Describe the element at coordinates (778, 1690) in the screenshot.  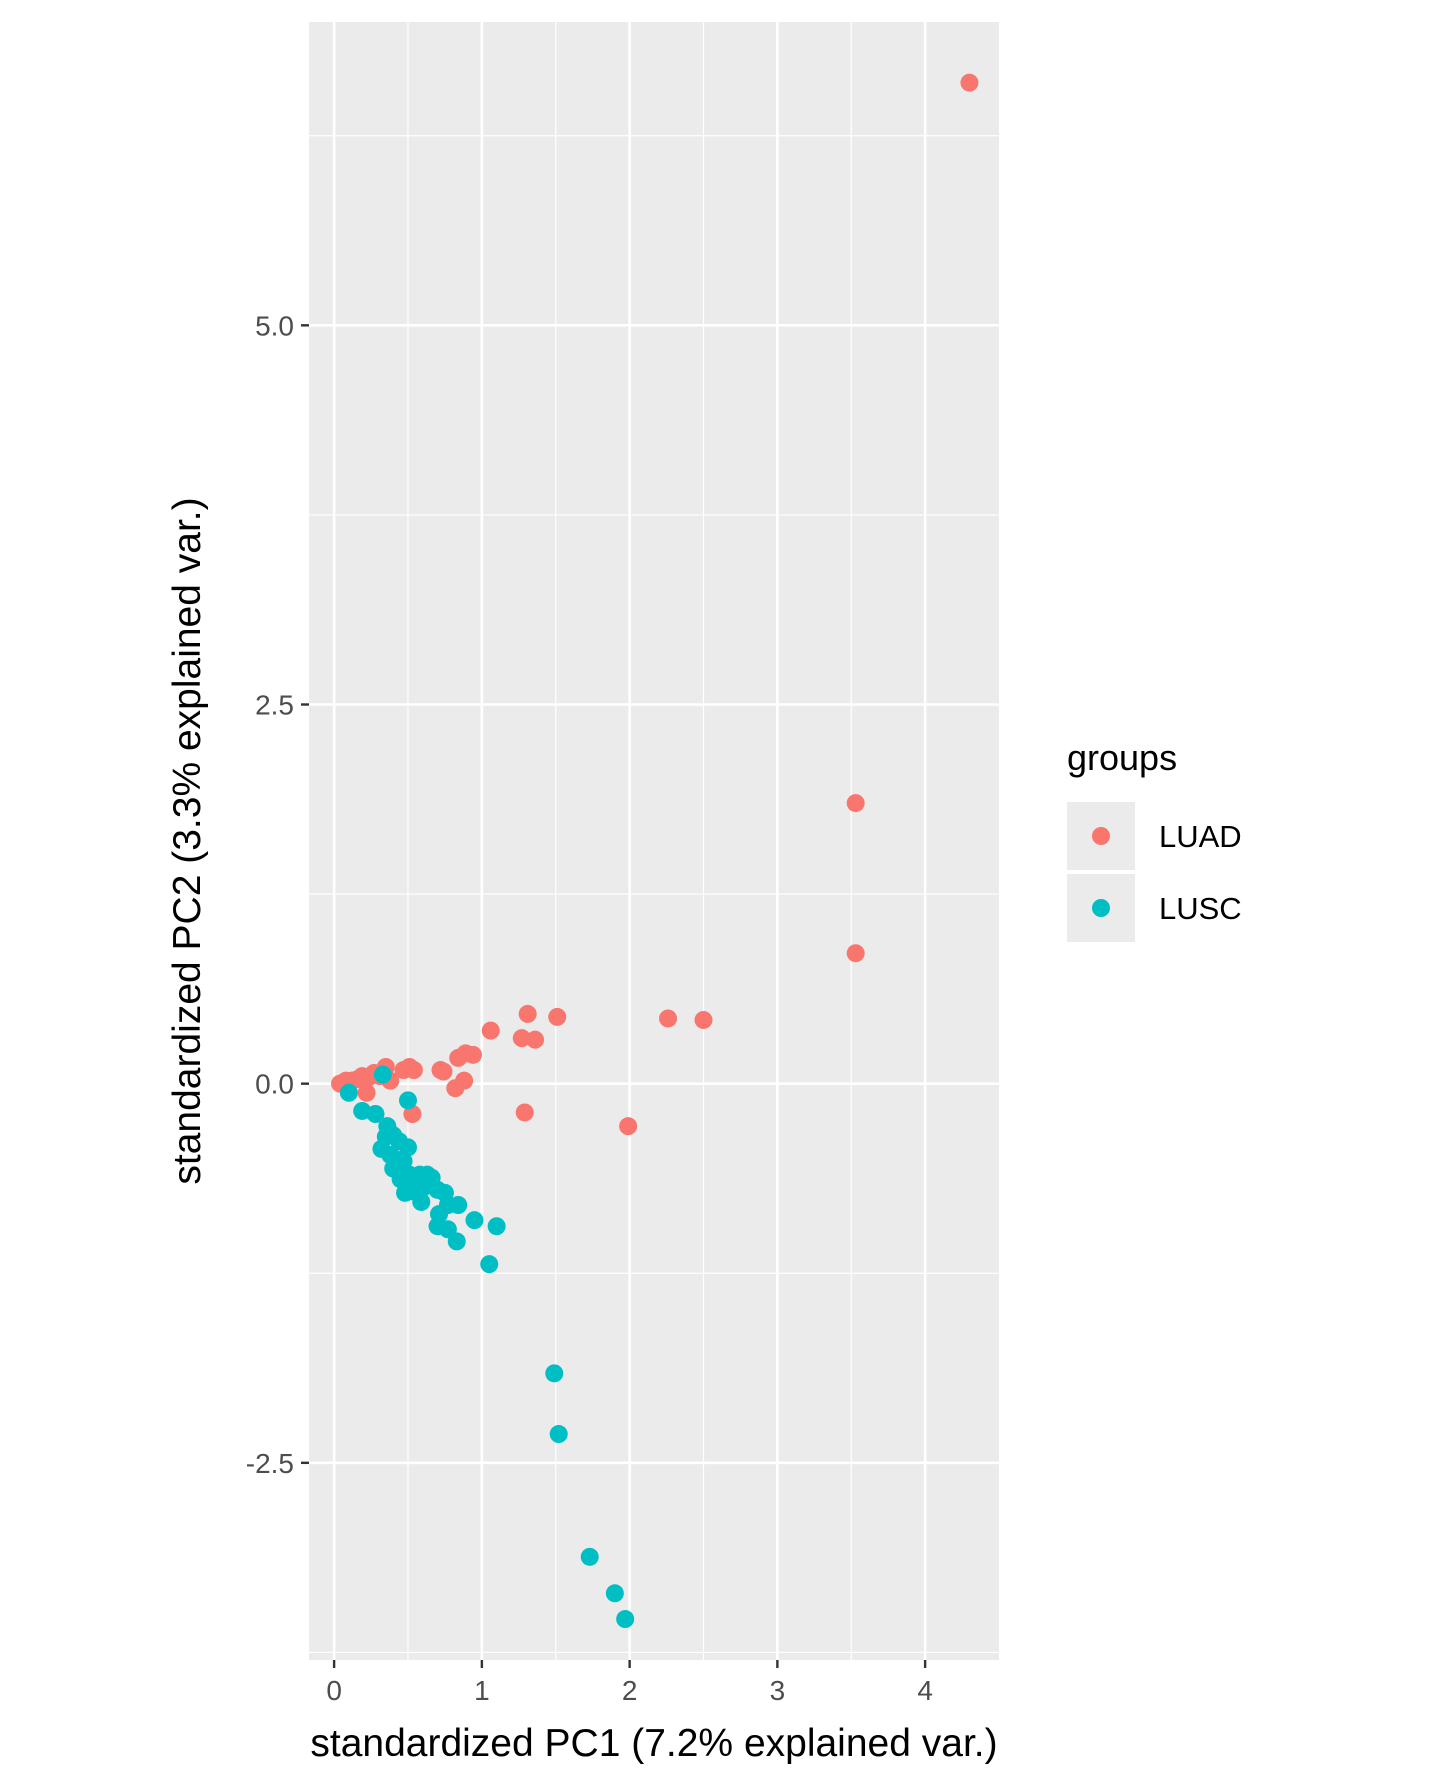
I see `x-tick-label: 3` at that location.